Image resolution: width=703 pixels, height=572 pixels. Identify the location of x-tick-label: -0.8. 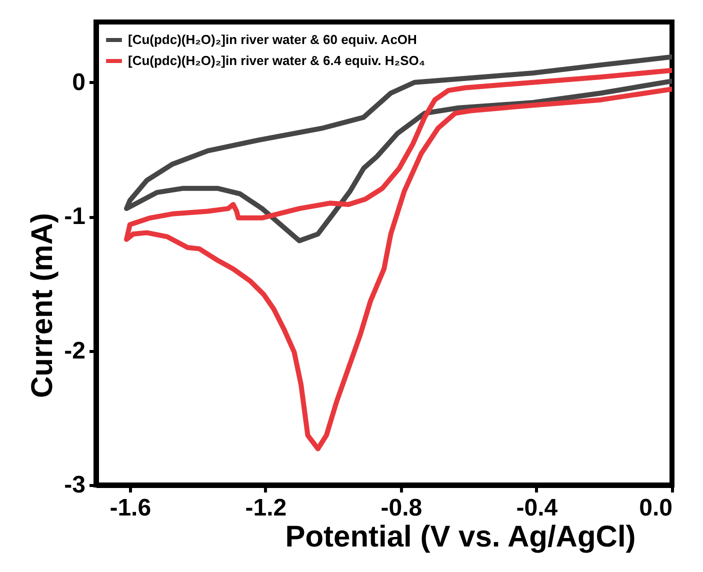
(401, 508).